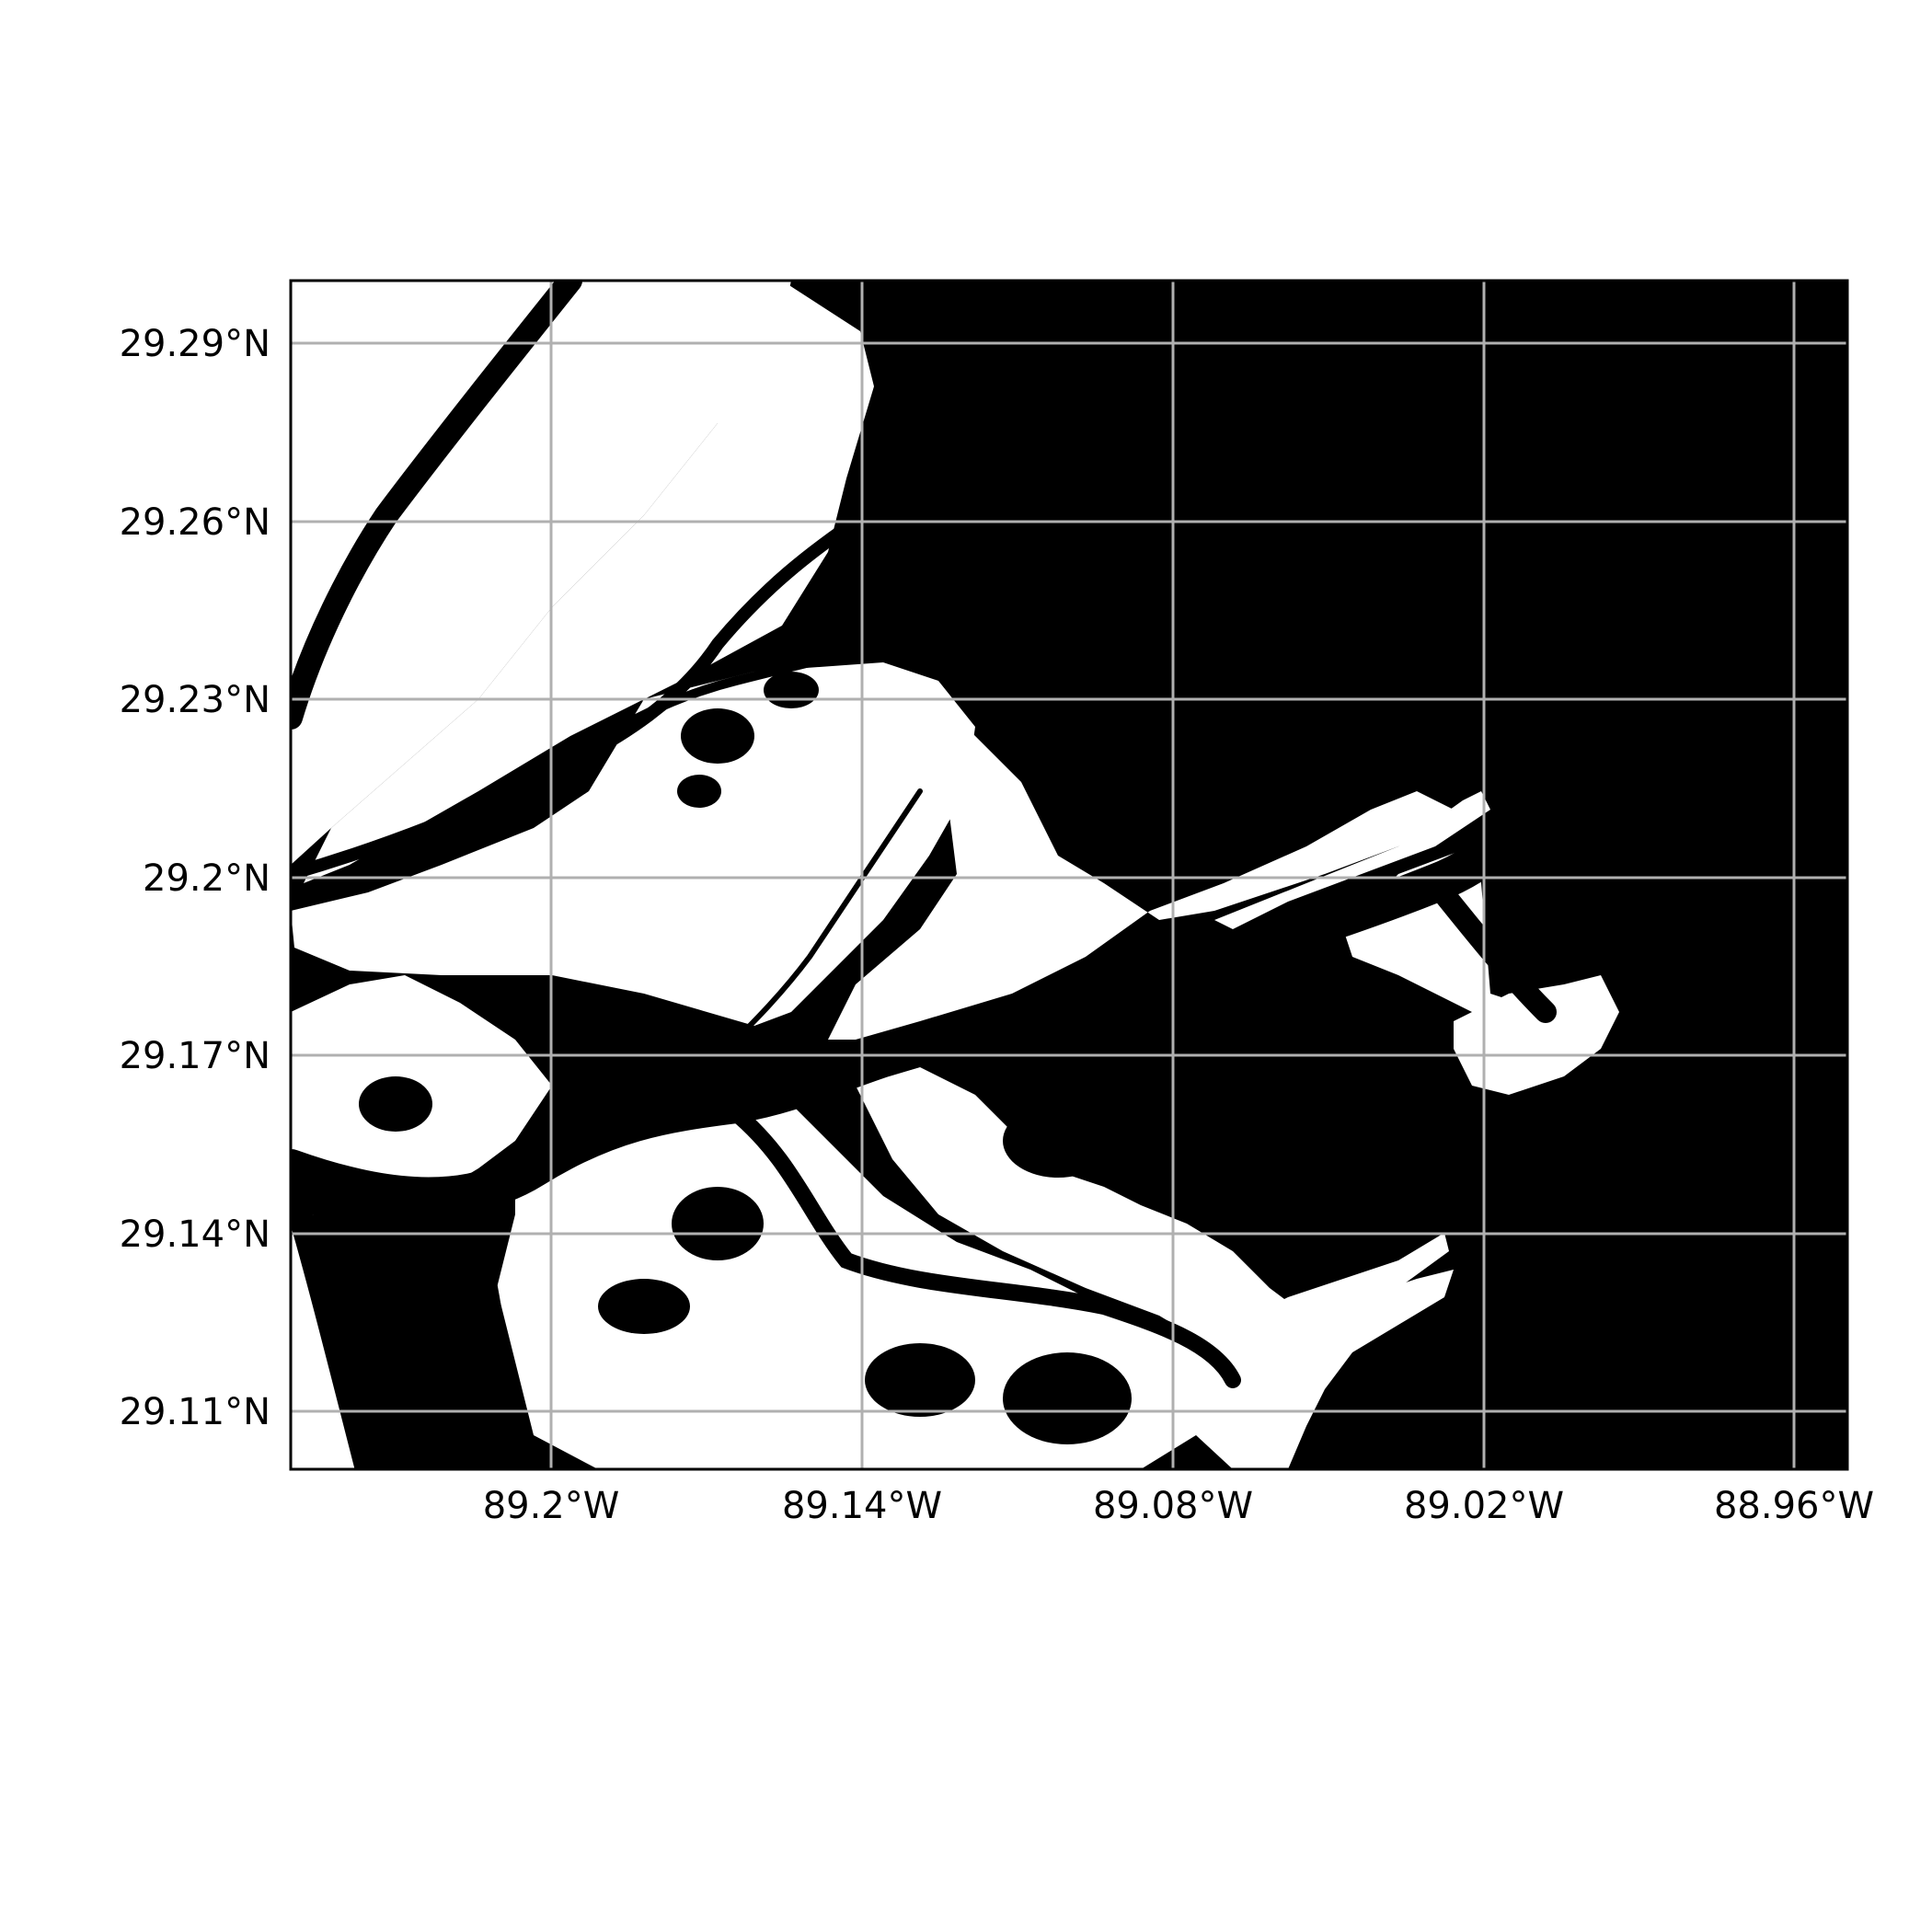  I want to click on land-pass-island, so click(1536, 1035).